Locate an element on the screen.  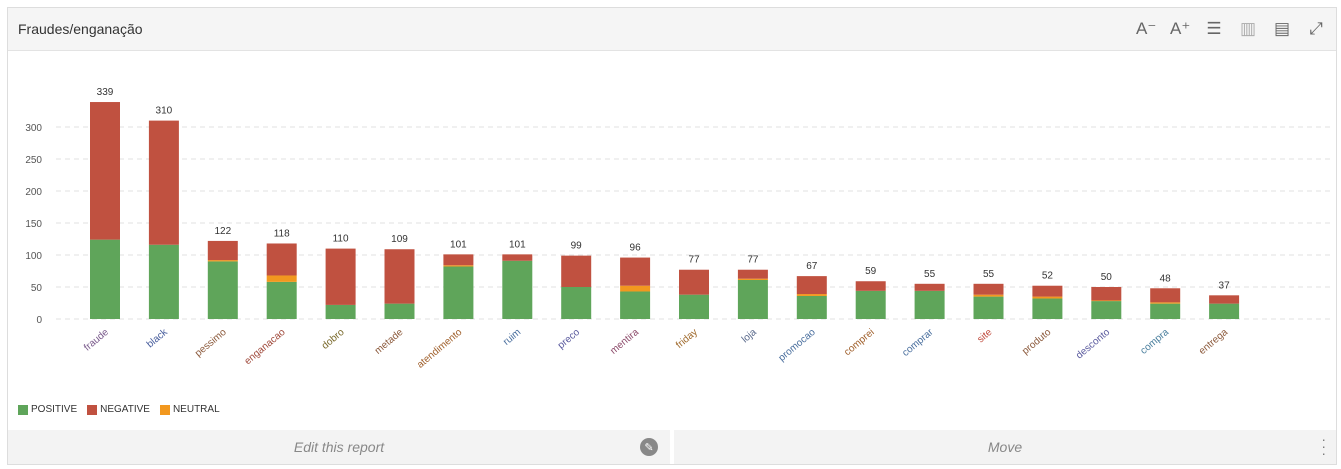
x-tick-label: promocao is located at coordinates (797, 345).